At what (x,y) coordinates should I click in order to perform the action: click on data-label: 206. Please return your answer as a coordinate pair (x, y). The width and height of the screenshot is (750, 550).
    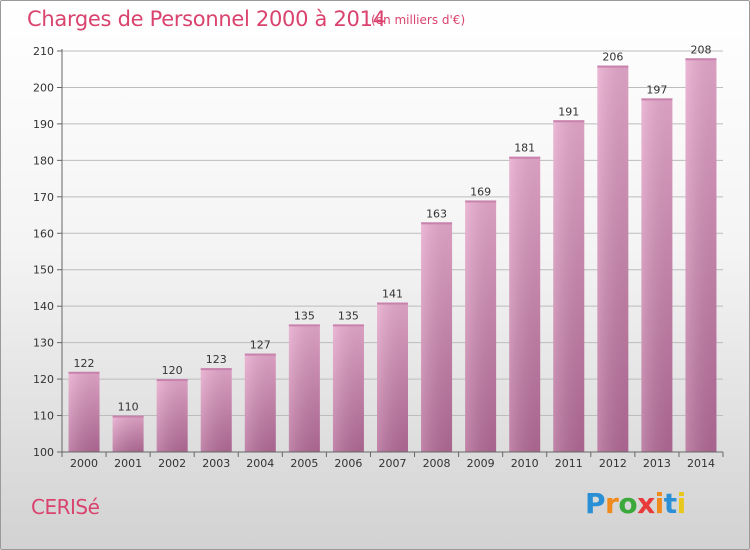
    Looking at the image, I should click on (612, 57).